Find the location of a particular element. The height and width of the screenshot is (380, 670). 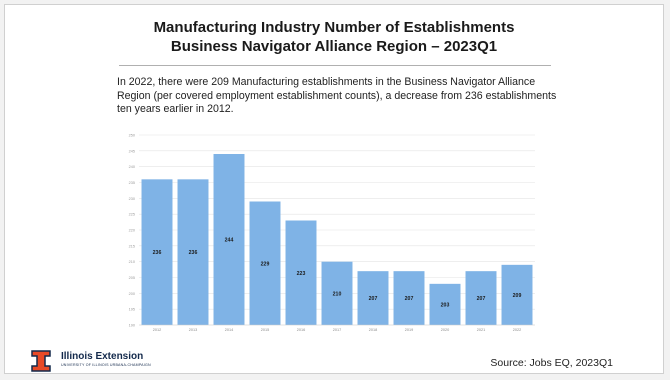

y-tick-label: 220 is located at coordinates (132, 231).